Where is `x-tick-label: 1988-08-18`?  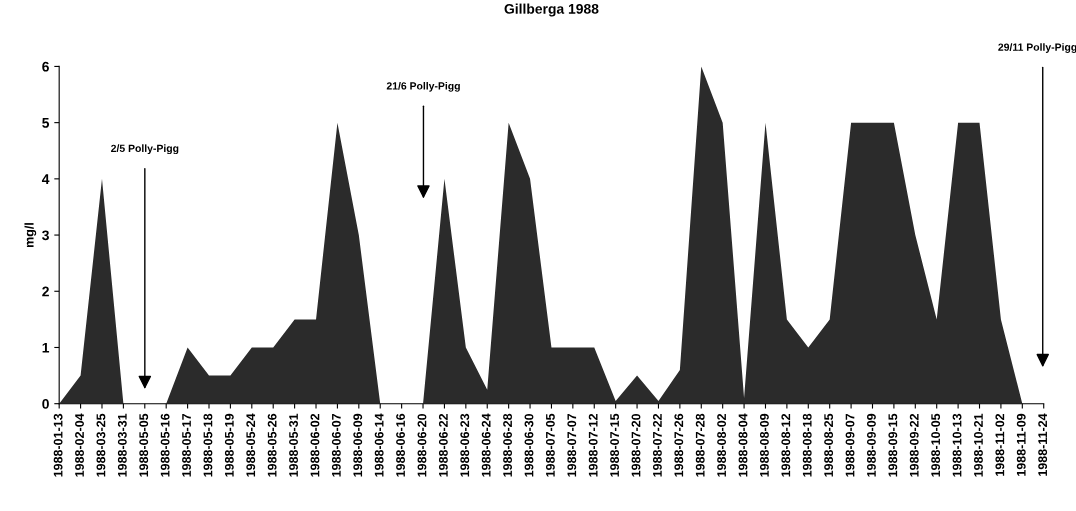
x-tick-label: 1988-08-18 is located at coordinates (807, 445).